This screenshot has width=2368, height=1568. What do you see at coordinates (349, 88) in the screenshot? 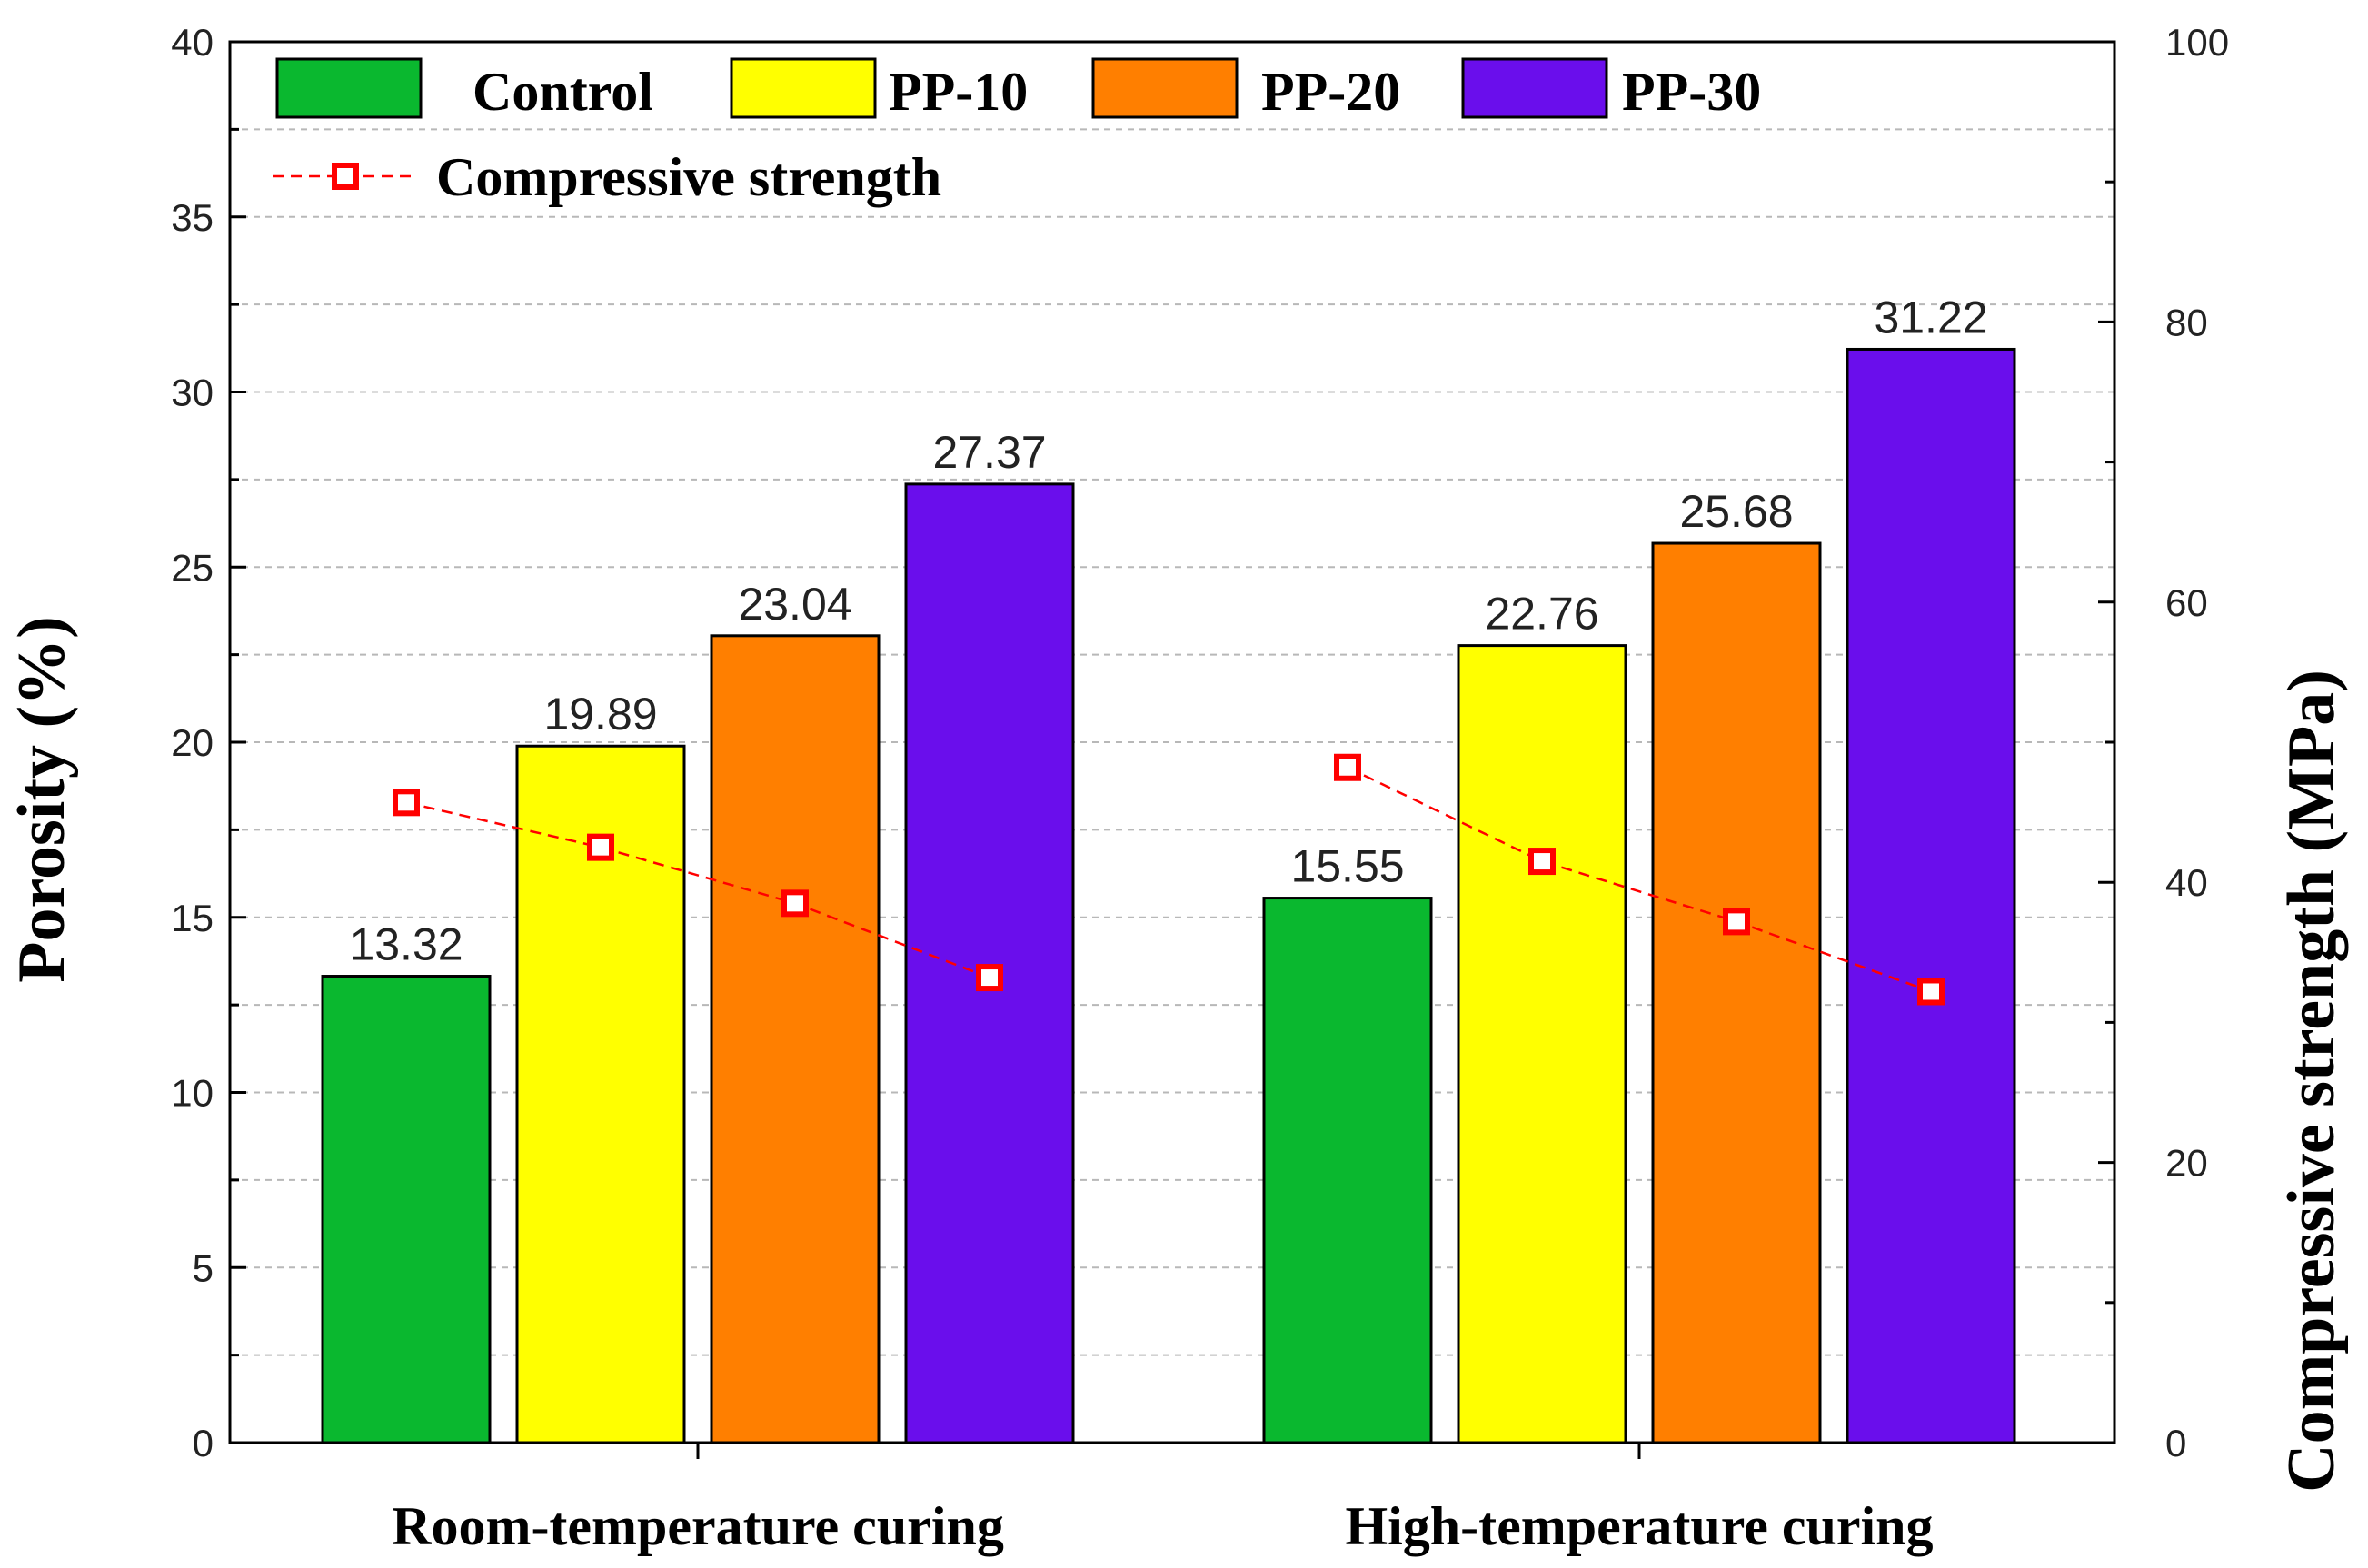
I see `legend-swatch-control` at bounding box center [349, 88].